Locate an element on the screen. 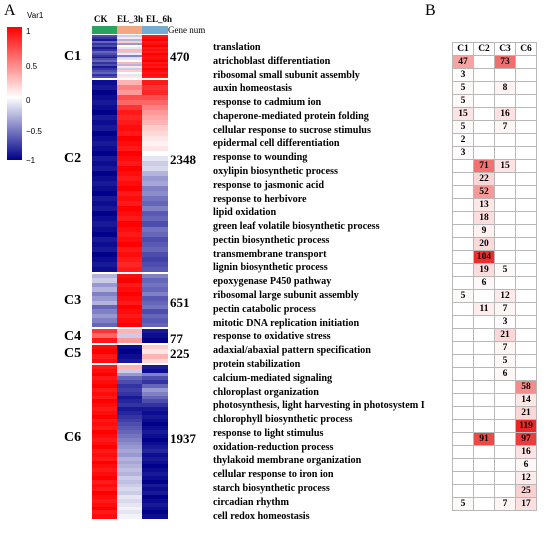 This screenshot has height=533, width=550. table-row: 47 73 is located at coordinates (494, 62).